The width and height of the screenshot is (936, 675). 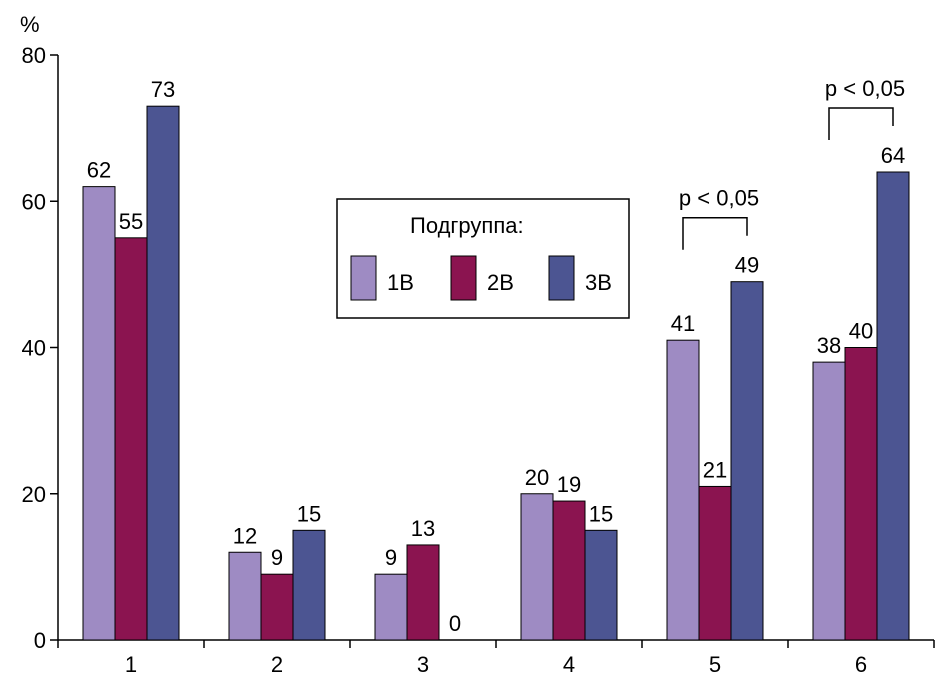 I want to click on legend-label-2B: 2B, so click(x=500, y=282).